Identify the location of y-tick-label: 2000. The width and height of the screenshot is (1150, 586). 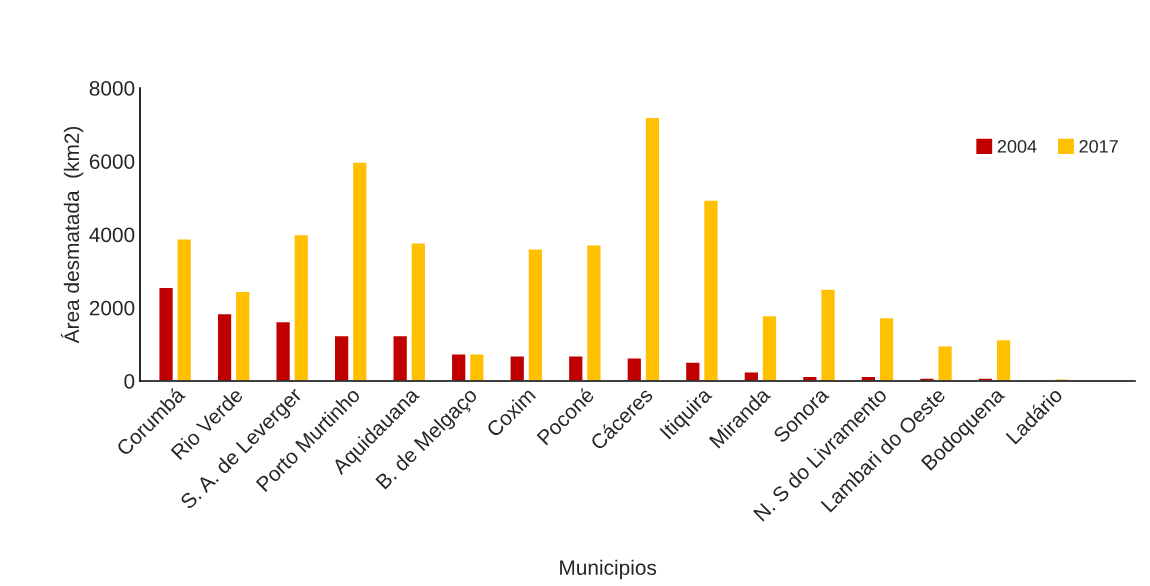
(112, 308).